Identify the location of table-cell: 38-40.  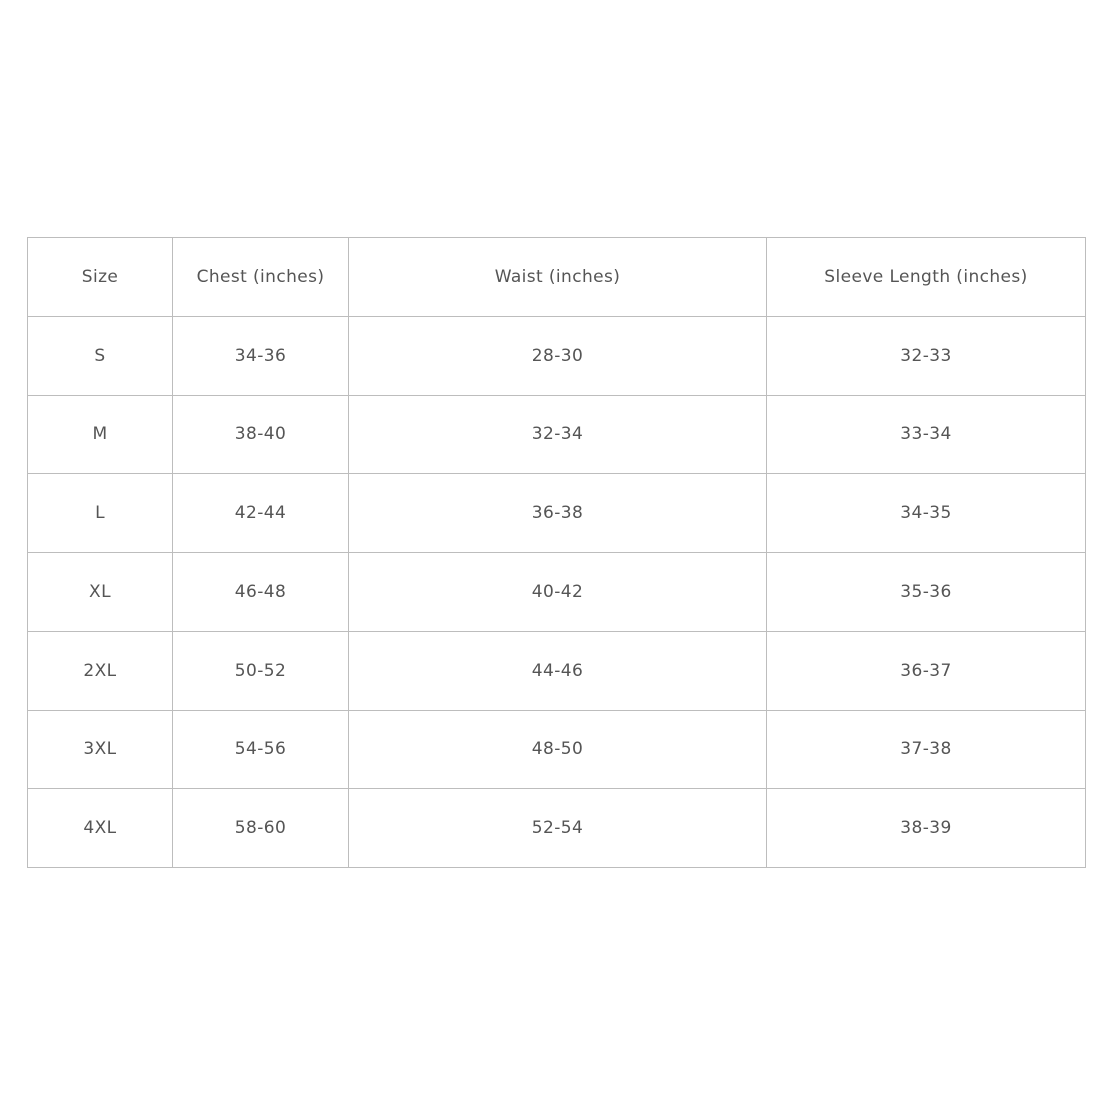
(260, 434).